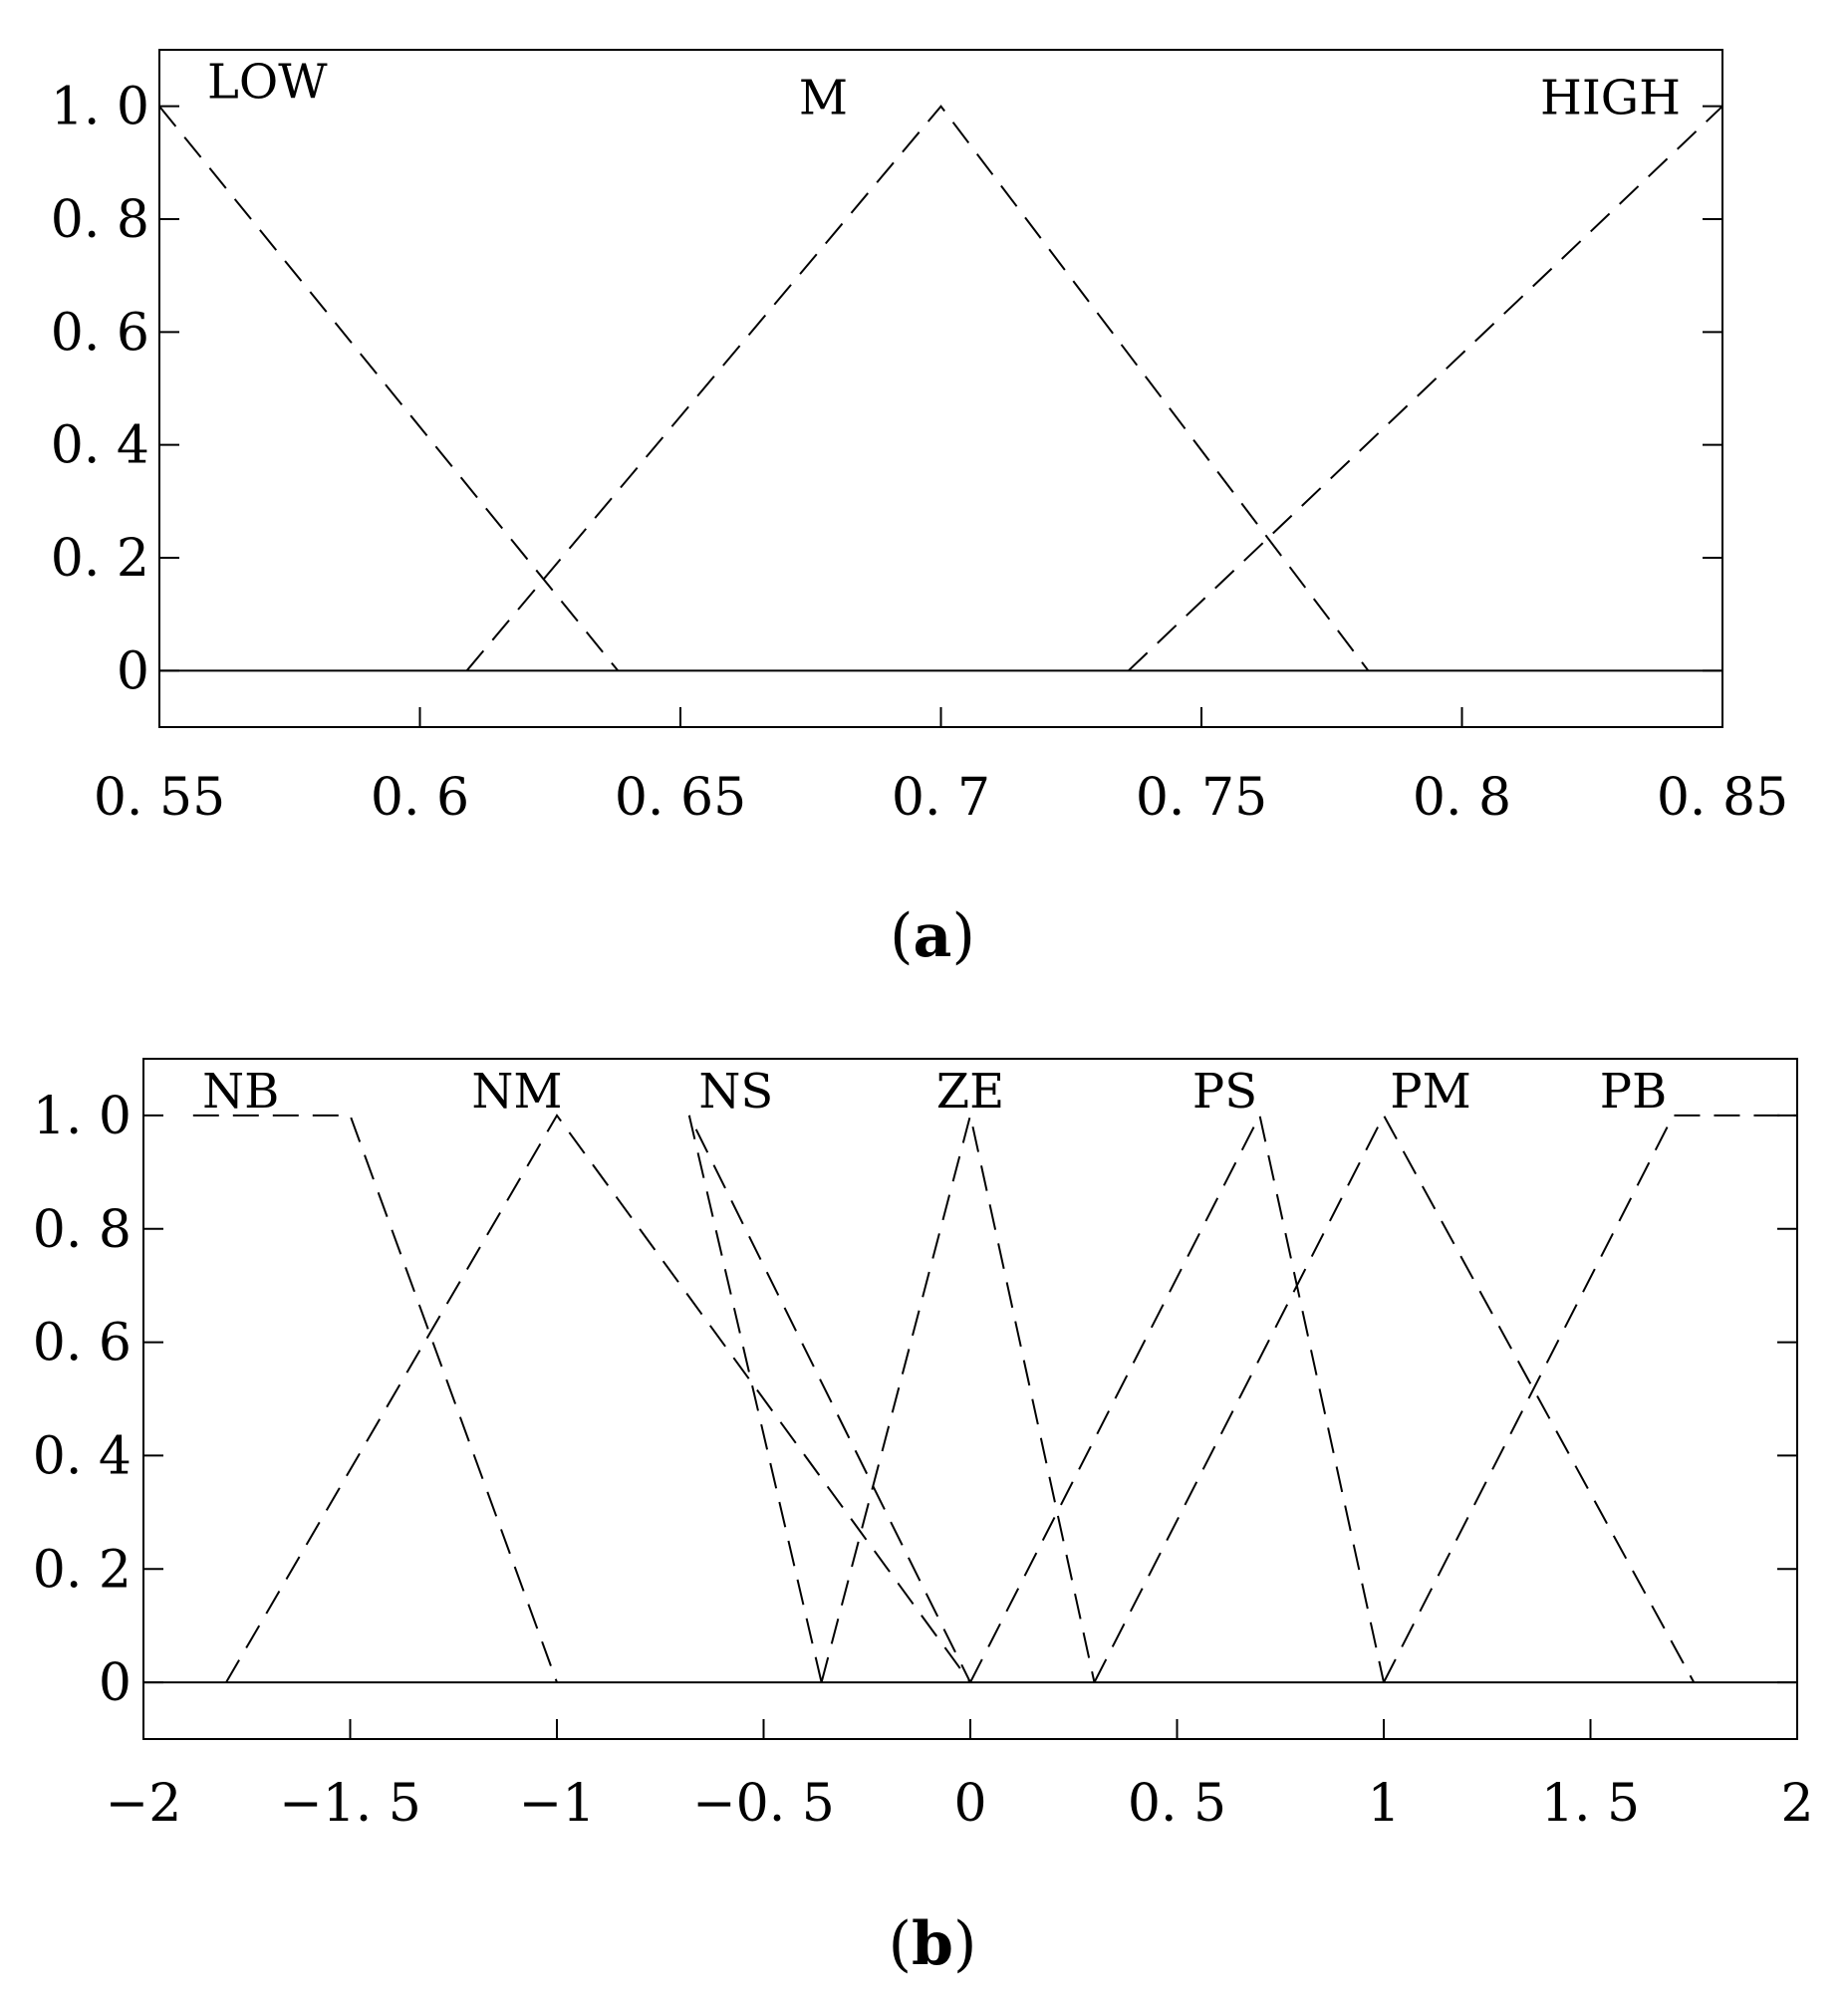  Describe the element at coordinates (970, 1092) in the screenshot. I see `series-ze-label: ZE` at that location.